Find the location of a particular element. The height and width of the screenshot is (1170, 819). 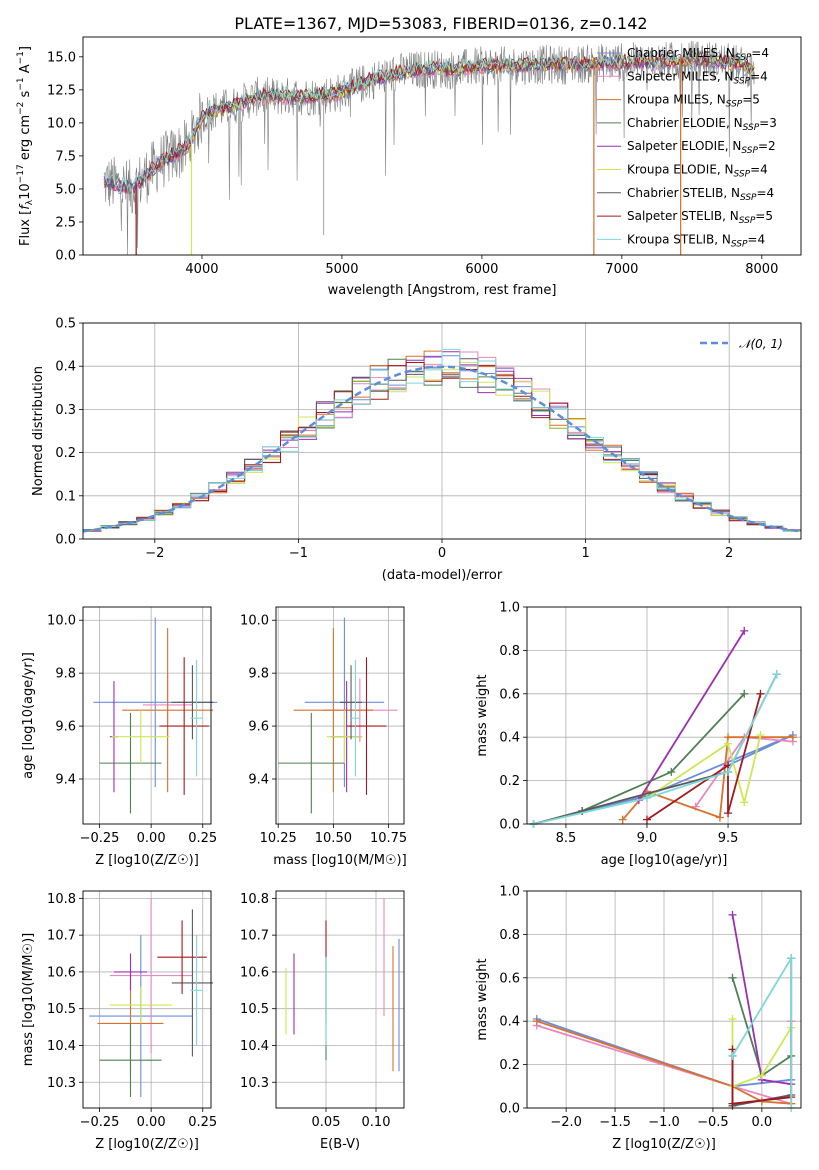

spectrum-y-axis-label: Flux [fλ10−17 erg cm−2 s−1 A−1] is located at coordinates (25, 146).